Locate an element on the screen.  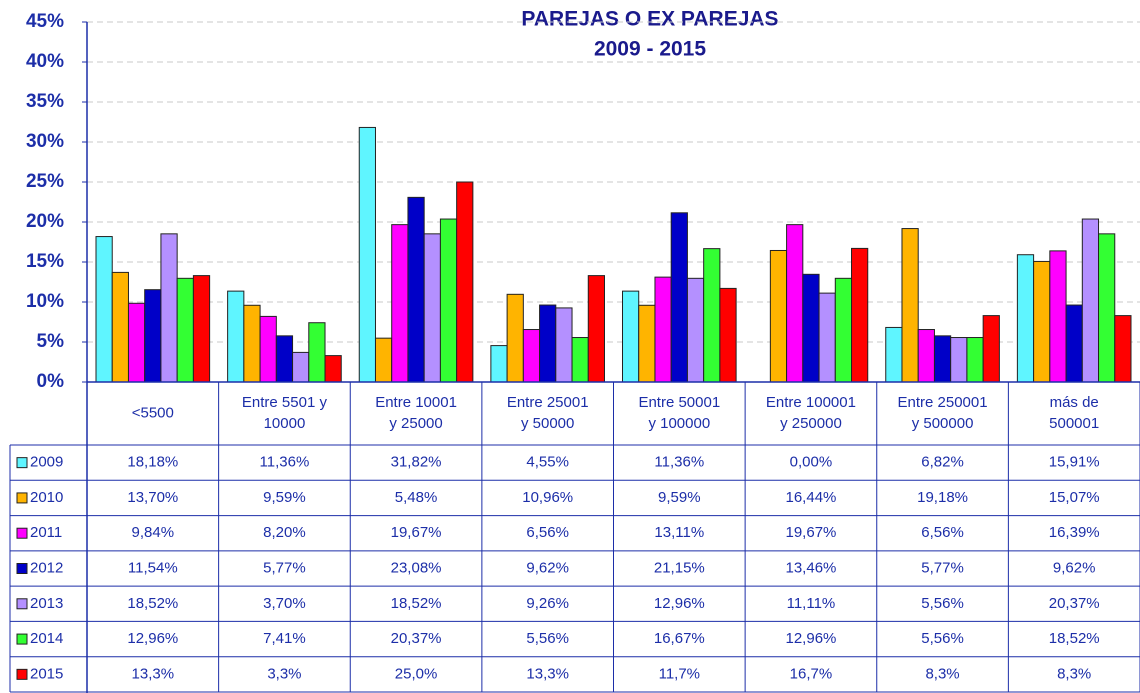
chart-subtitle: 2009 - 2015 is located at coordinates (650, 49).